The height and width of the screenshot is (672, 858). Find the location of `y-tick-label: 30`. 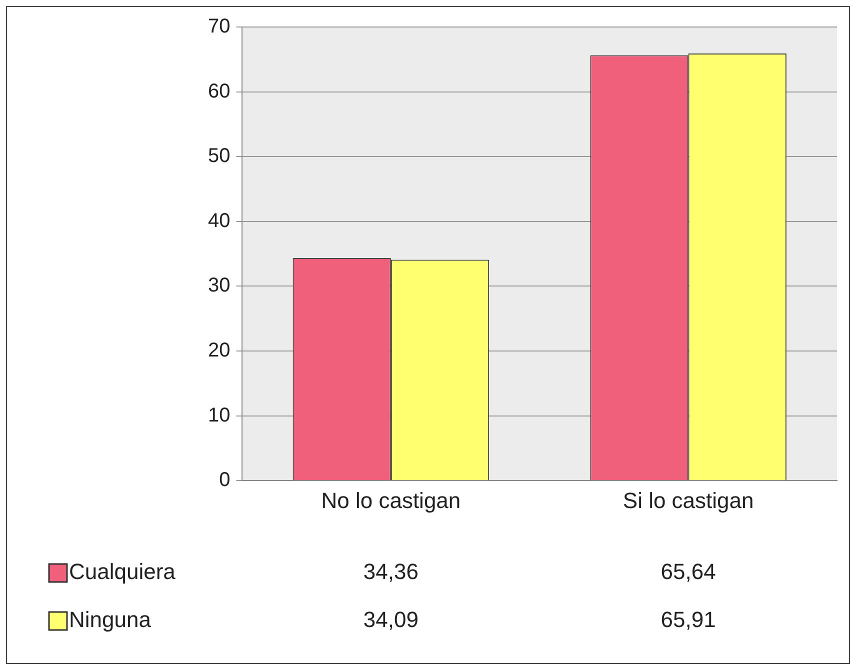

y-tick-label: 30 is located at coordinates (219, 285).